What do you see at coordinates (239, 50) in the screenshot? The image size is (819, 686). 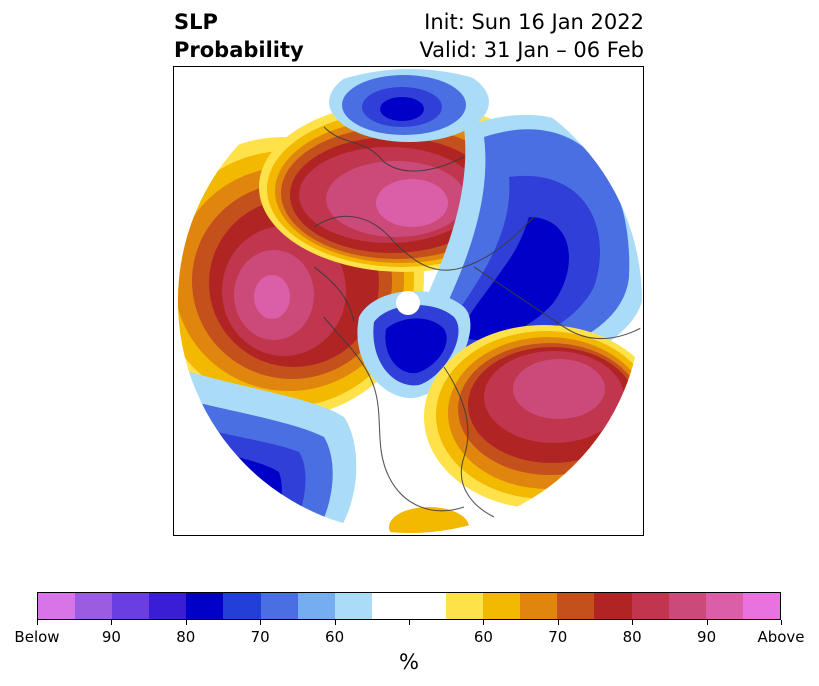 I see `title-field-subtitle: Probability` at bounding box center [239, 50].